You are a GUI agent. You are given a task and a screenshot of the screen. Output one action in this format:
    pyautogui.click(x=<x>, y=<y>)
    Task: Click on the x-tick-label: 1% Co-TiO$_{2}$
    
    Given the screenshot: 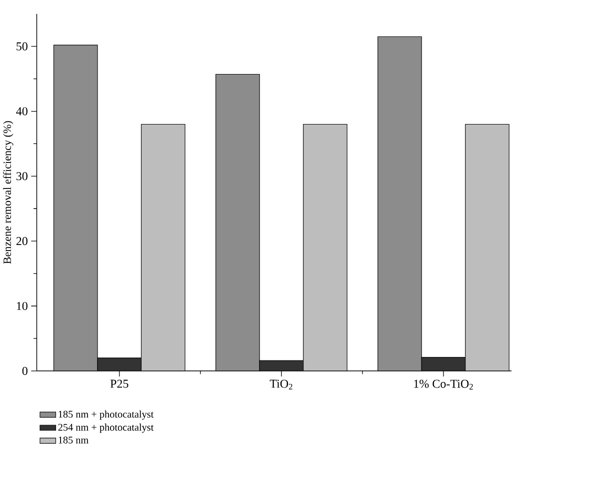 What is the action you would take?
    pyautogui.click(x=443, y=385)
    